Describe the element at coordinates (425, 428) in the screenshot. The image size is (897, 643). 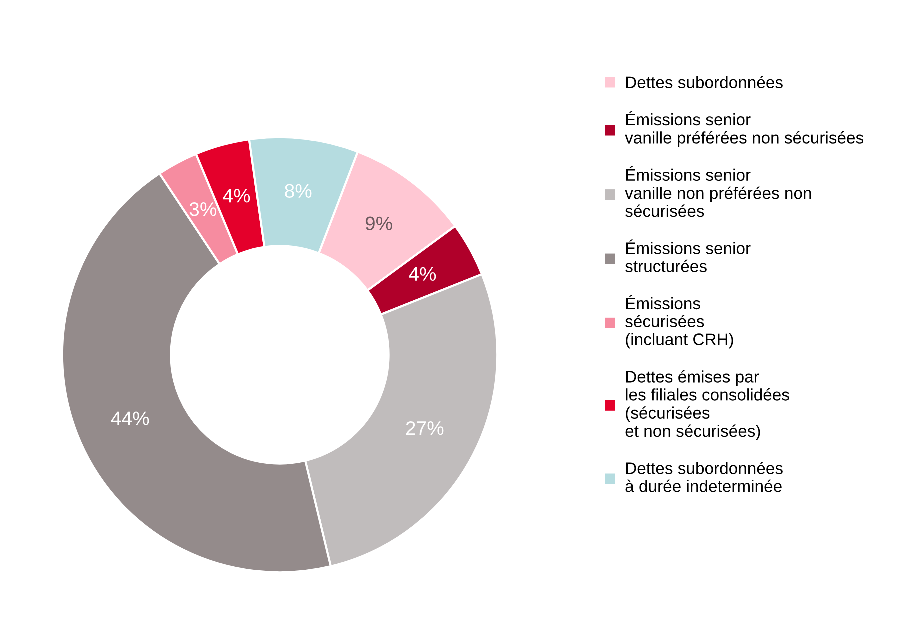
I see `data-label: 27%` at that location.